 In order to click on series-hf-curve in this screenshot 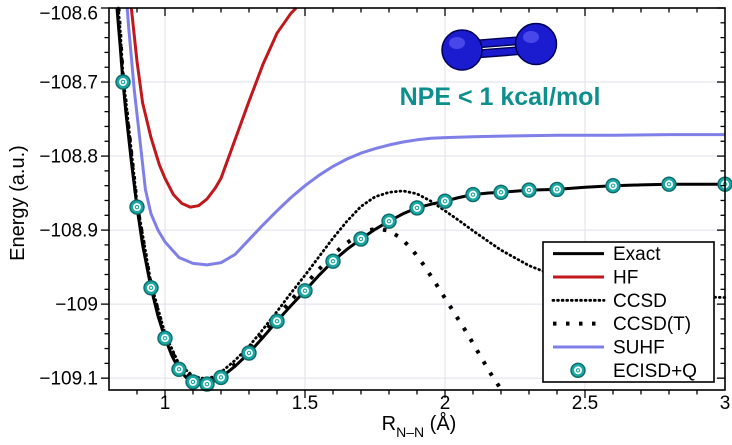, I will do `click(213, 107)`.